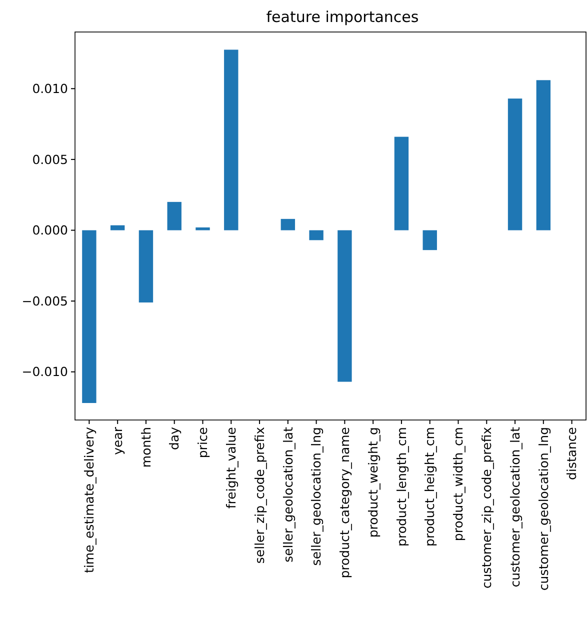 This screenshot has width=587, height=623. Describe the element at coordinates (50, 88) in the screenshot. I see `y-tick-label: 0.010` at that location.